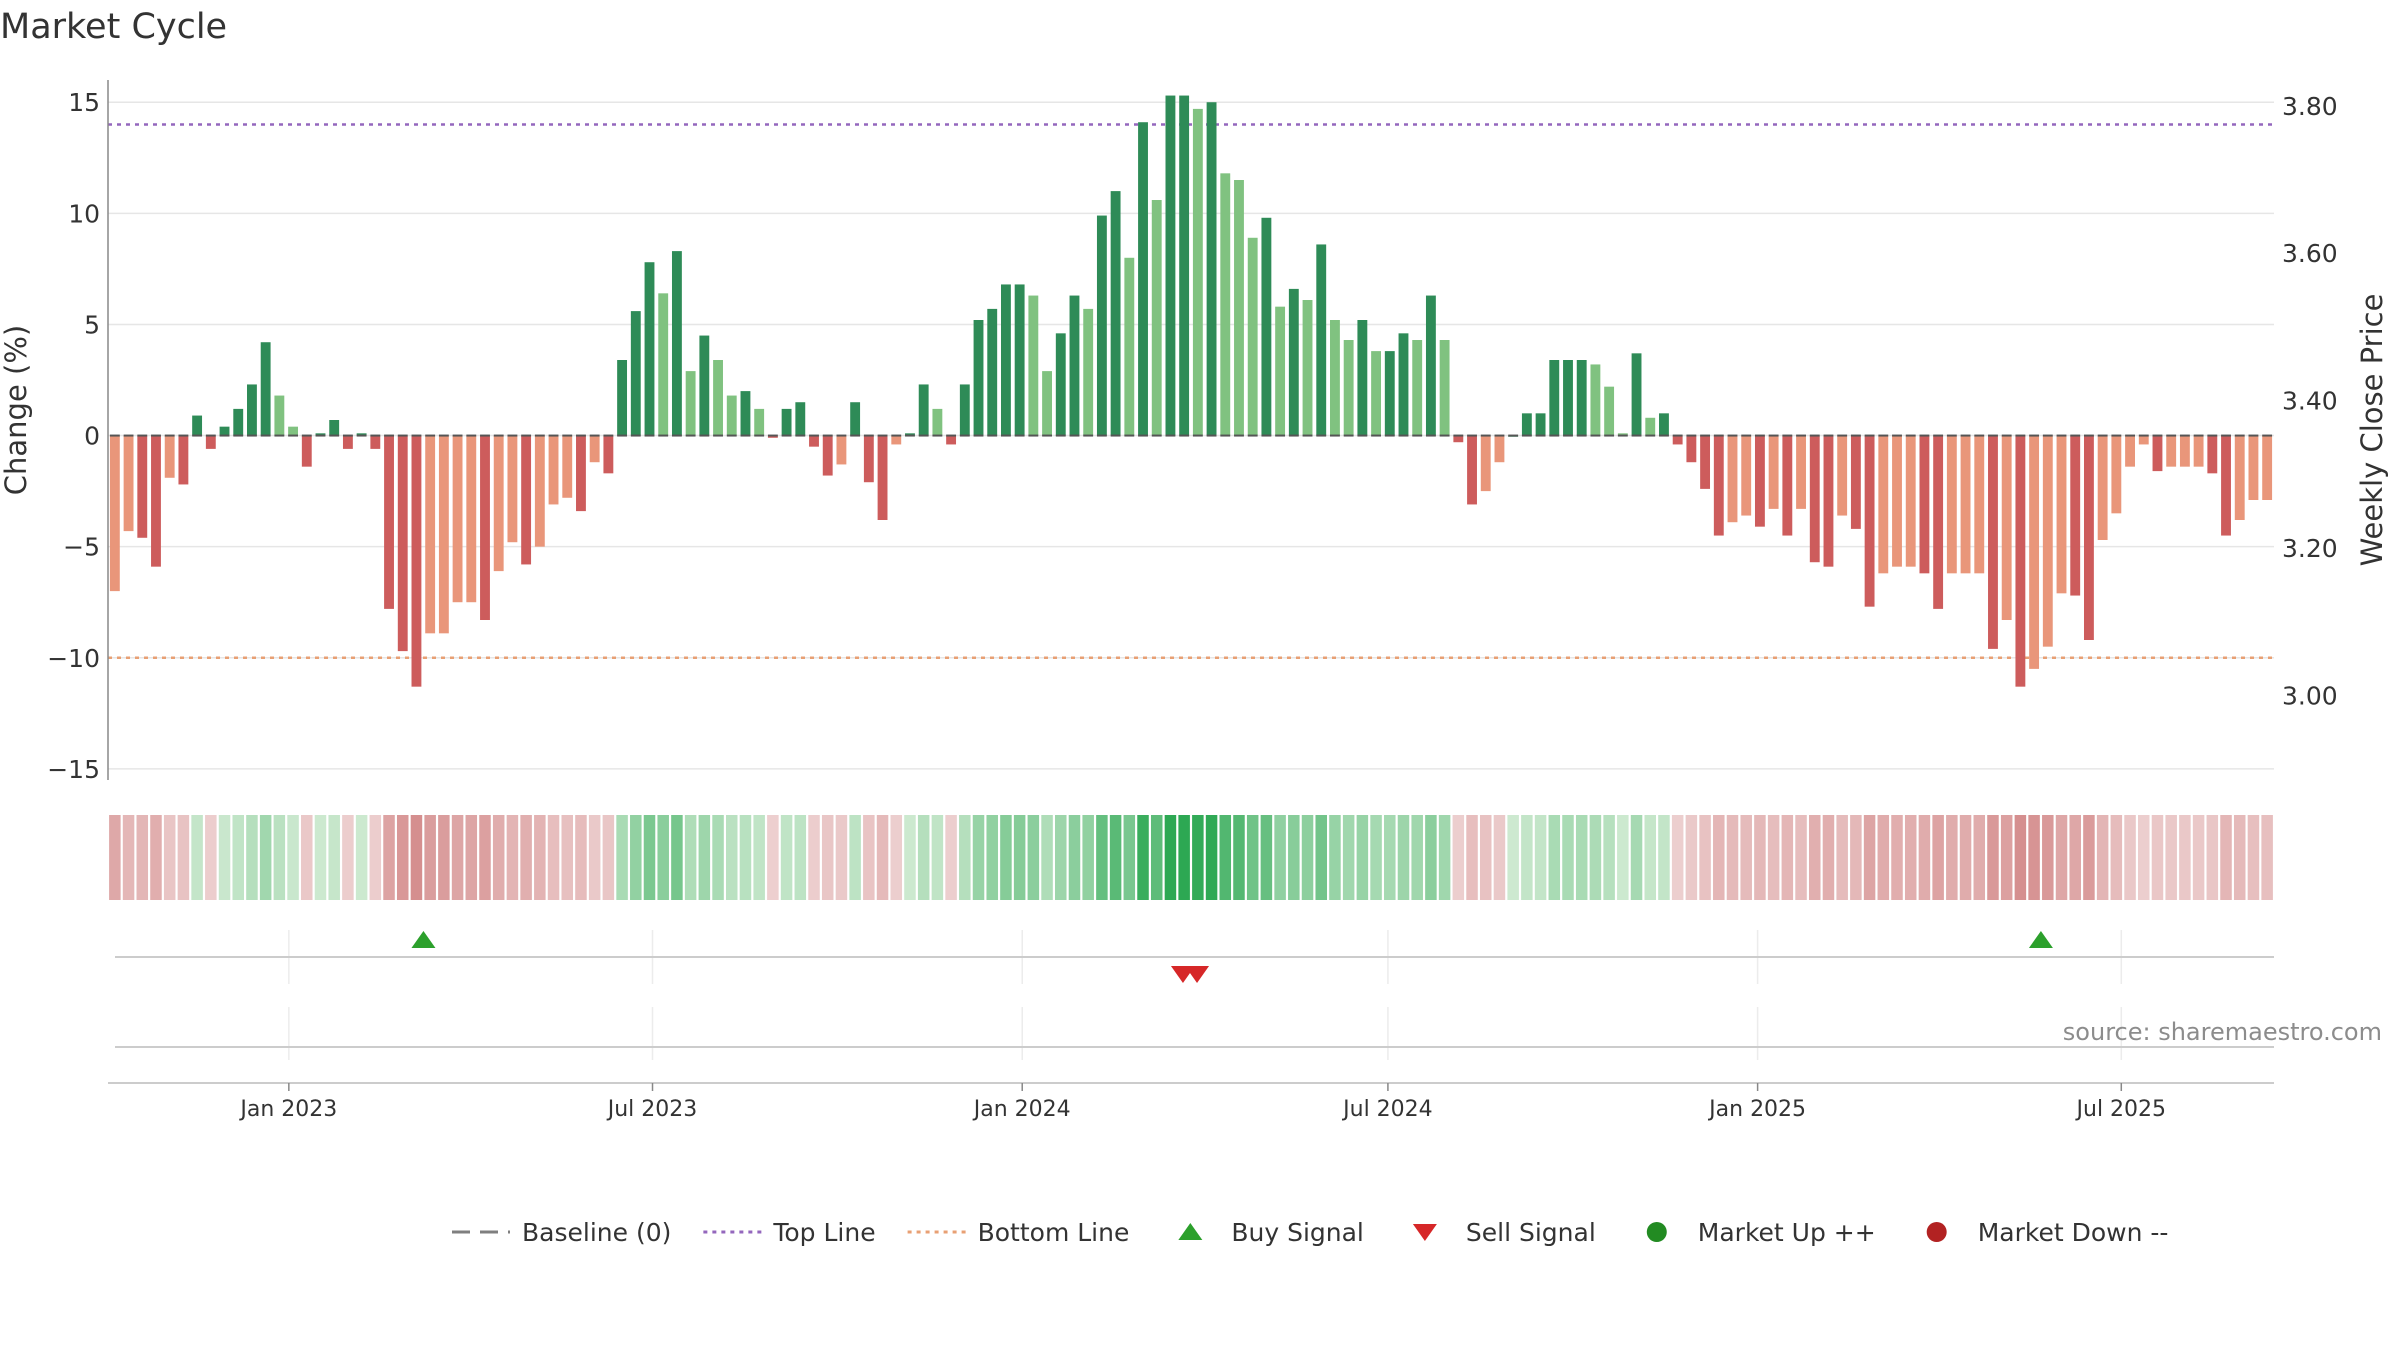 The height and width of the screenshot is (1350, 2400). I want to click on x-tick-label: Jan 2024, so click(1021, 1109).